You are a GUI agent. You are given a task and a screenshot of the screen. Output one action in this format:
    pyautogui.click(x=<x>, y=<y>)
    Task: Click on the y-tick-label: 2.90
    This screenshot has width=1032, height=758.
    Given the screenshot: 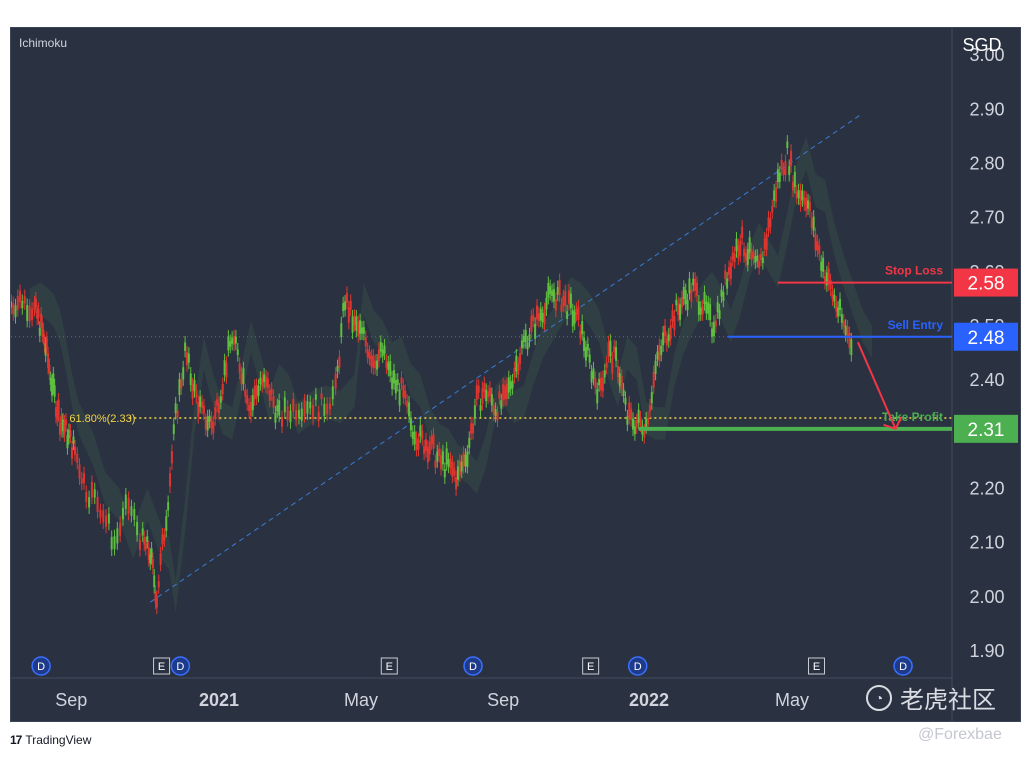 What is the action you would take?
    pyautogui.click(x=986, y=109)
    